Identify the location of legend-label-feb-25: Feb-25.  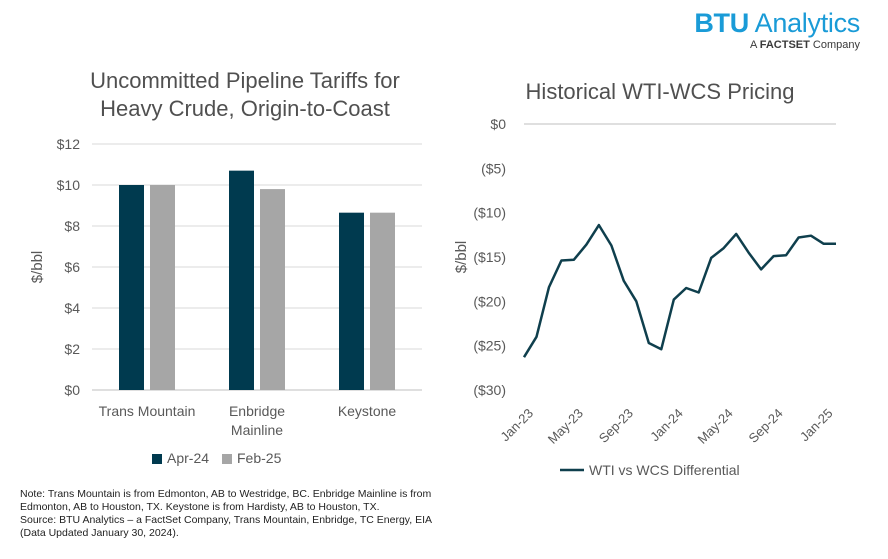
(259, 458).